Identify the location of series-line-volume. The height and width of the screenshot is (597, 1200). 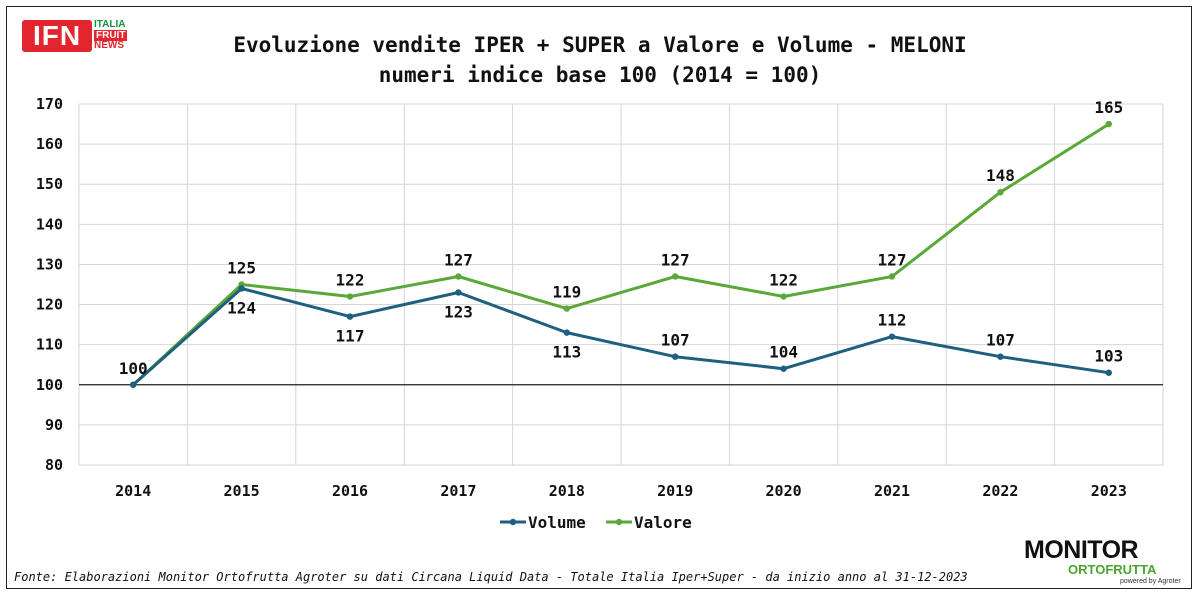
(621, 336).